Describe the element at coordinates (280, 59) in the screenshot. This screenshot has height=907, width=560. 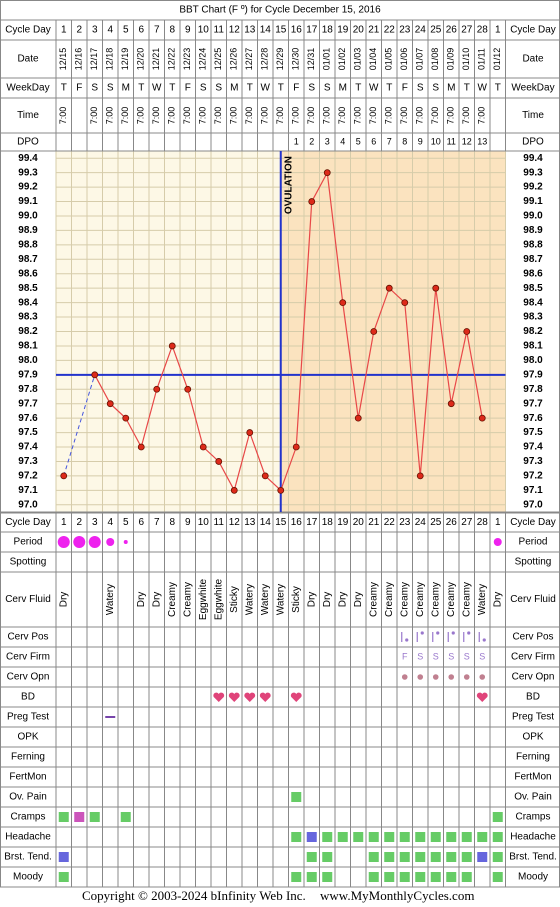
I see `date: 12/29` at that location.